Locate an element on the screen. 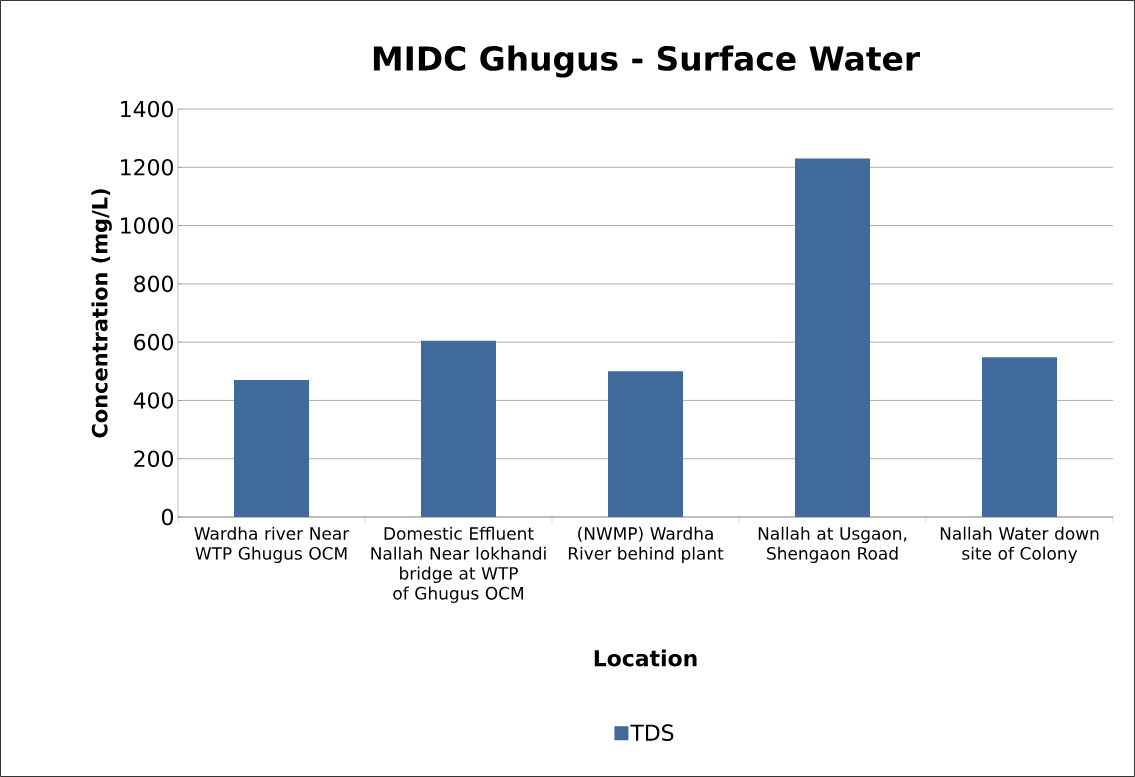 This screenshot has width=1135, height=777. x-tick-label: Nallah at Usgaon, Shengaon Road is located at coordinates (832, 545).